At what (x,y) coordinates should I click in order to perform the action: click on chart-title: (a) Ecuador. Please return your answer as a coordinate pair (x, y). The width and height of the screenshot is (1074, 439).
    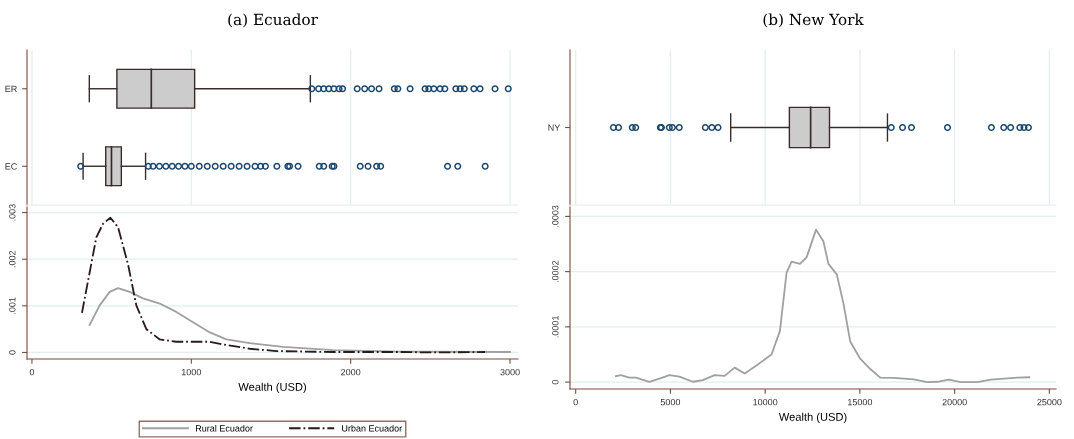
    Looking at the image, I should click on (273, 20).